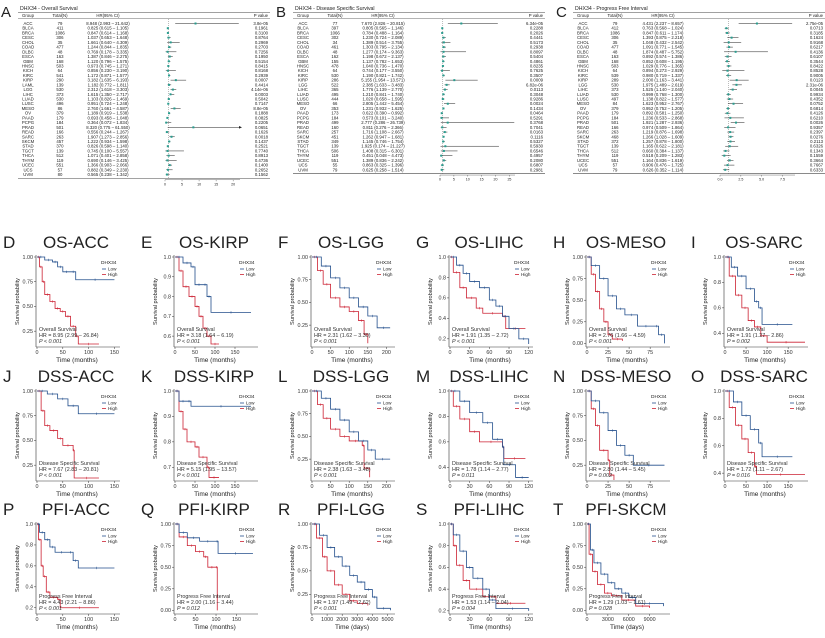 This screenshot has height=638, width=825. I want to click on forest-row: UCS 55 0.863 (0.325 – 1.396) 0.6807, so click(420, 165).